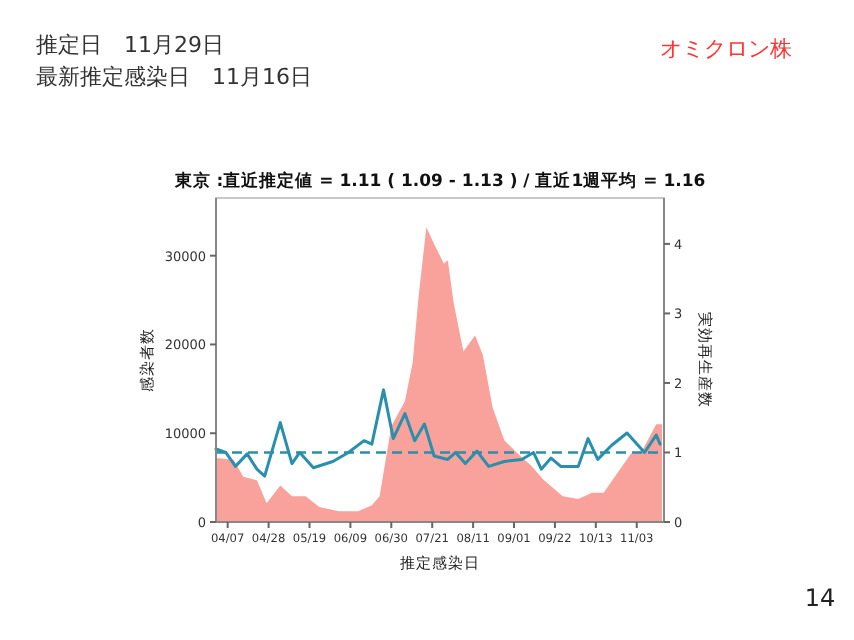 The image size is (854, 640). I want to click on text: 最新推定感染日 11月16日, so click(174, 77).